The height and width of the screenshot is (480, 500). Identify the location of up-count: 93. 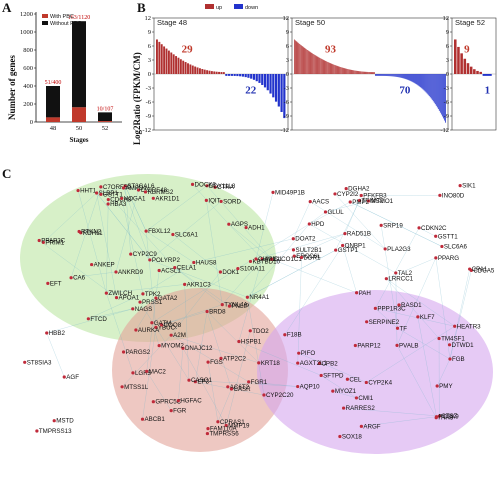
(331, 50).